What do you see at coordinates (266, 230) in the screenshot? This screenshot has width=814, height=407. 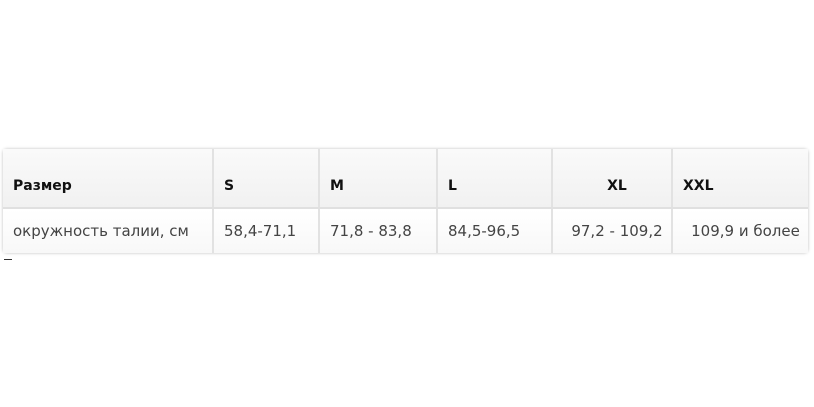 I see `cell-s: 58,4-71,1` at bounding box center [266, 230].